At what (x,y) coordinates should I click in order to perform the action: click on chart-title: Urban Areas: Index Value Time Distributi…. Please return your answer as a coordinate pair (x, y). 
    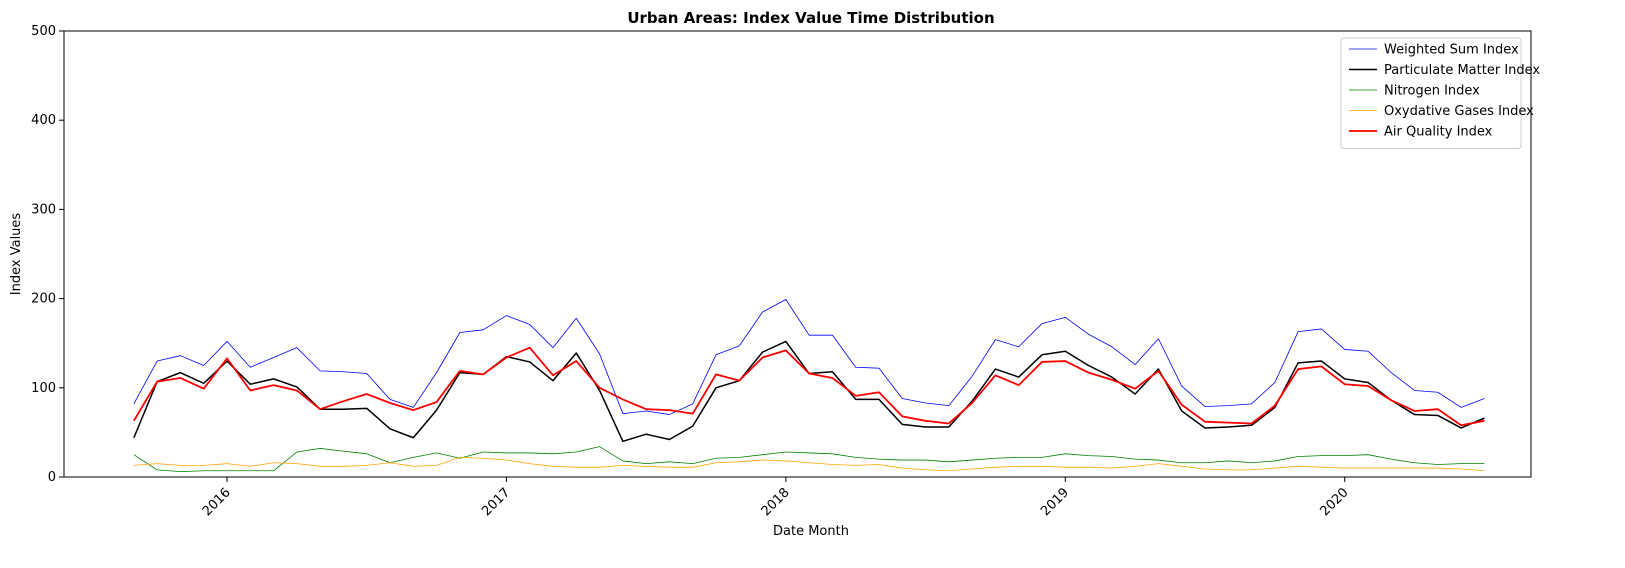
    Looking at the image, I should click on (810, 18).